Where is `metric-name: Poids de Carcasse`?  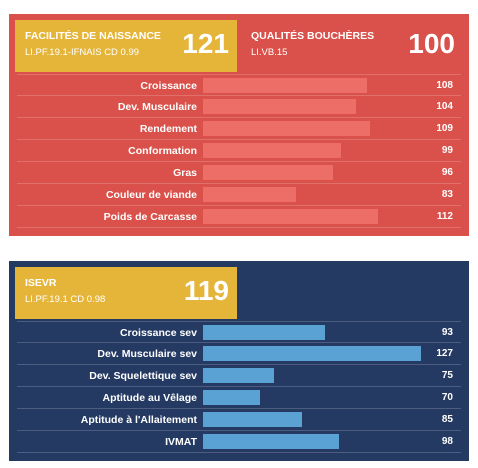 metric-name: Poids de Carcasse is located at coordinates (150, 217).